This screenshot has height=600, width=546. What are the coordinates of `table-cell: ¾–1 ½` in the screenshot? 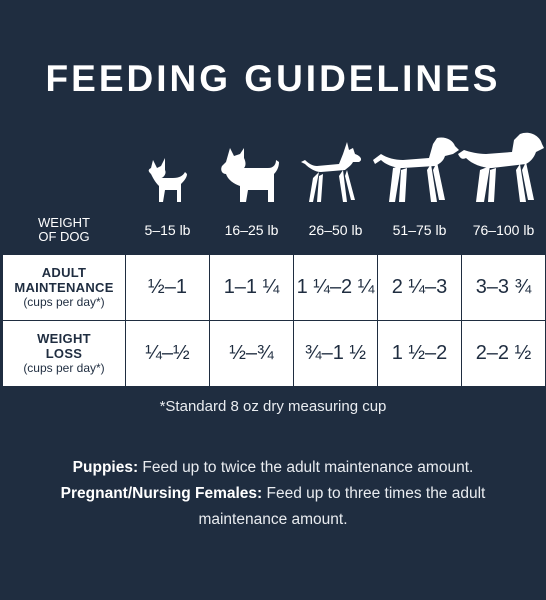 It's located at (335, 353).